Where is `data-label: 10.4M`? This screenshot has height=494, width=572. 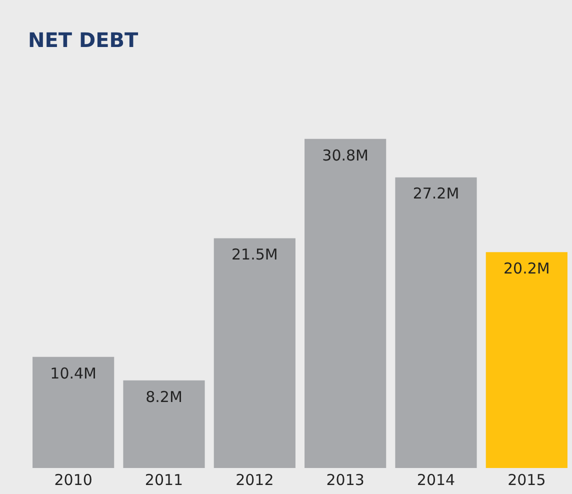 data-label: 10.4M is located at coordinates (73, 373).